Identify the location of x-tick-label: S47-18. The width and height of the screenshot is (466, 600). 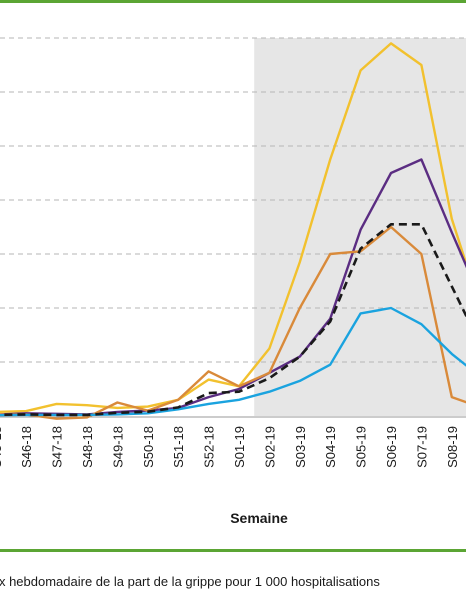
(57, 447).